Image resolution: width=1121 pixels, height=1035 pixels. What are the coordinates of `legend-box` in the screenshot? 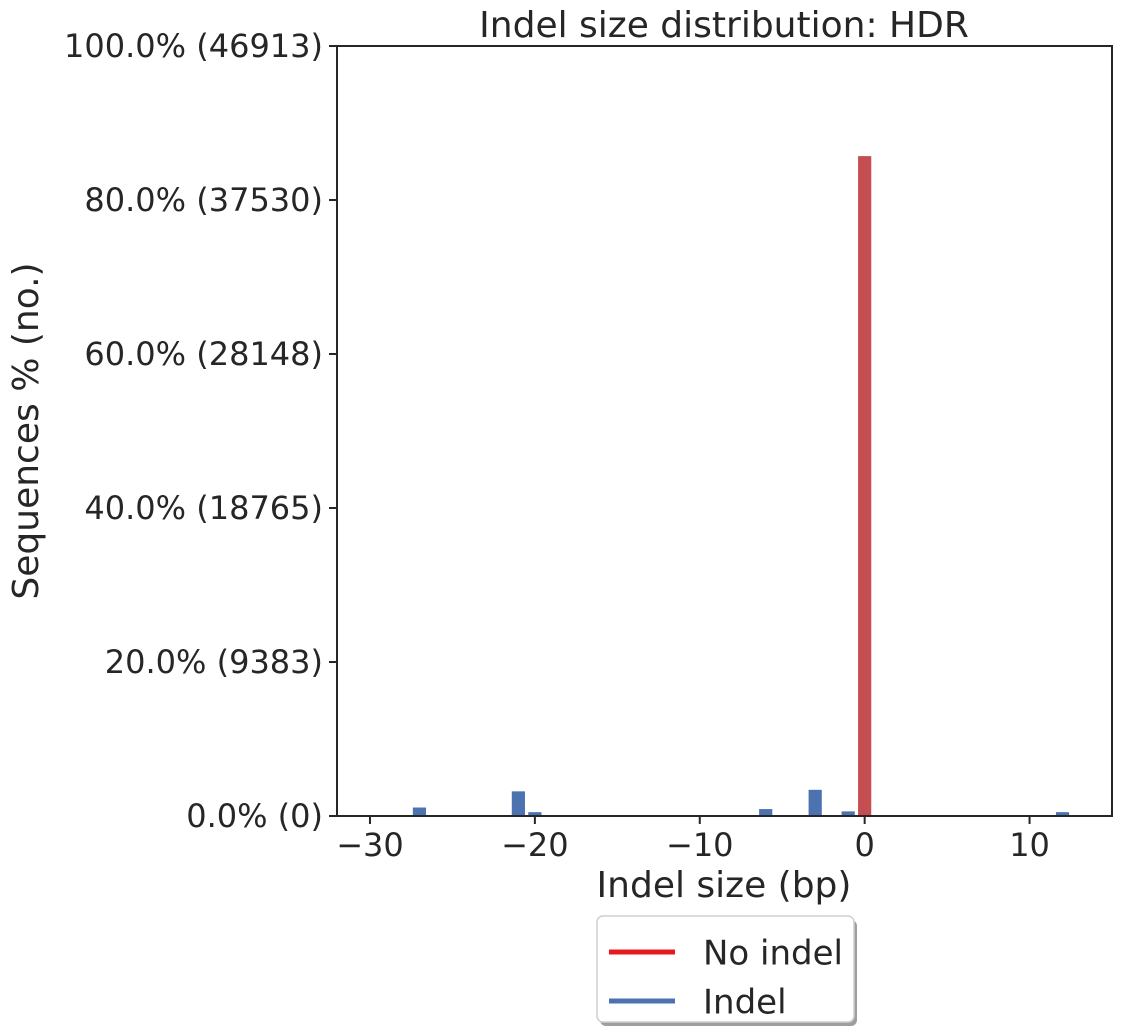 It's located at (725, 969).